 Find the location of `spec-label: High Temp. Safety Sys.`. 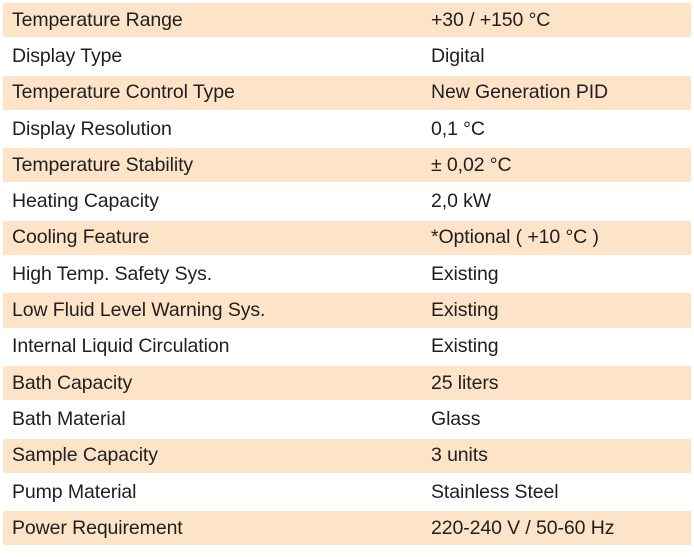

spec-label: High Temp. Safety Sys. is located at coordinates (112, 273).